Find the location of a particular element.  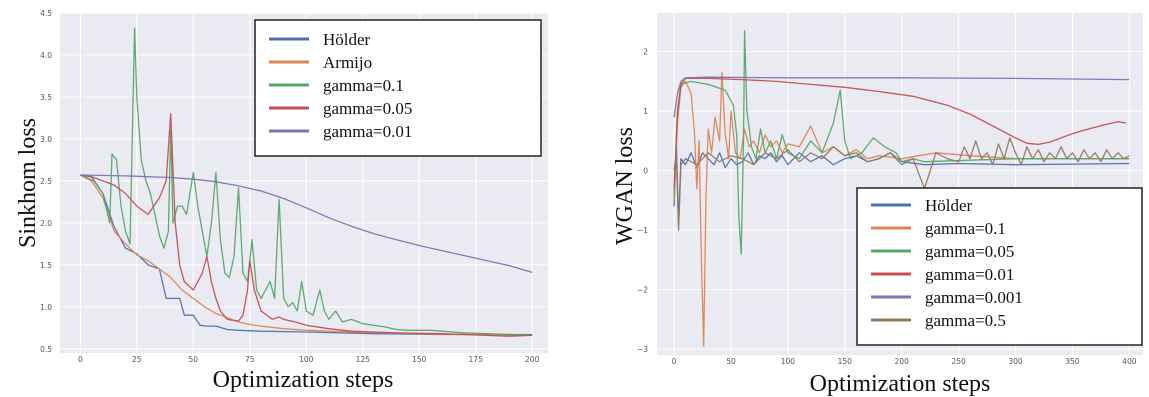

x-tick-label: 175 is located at coordinates (476, 359).